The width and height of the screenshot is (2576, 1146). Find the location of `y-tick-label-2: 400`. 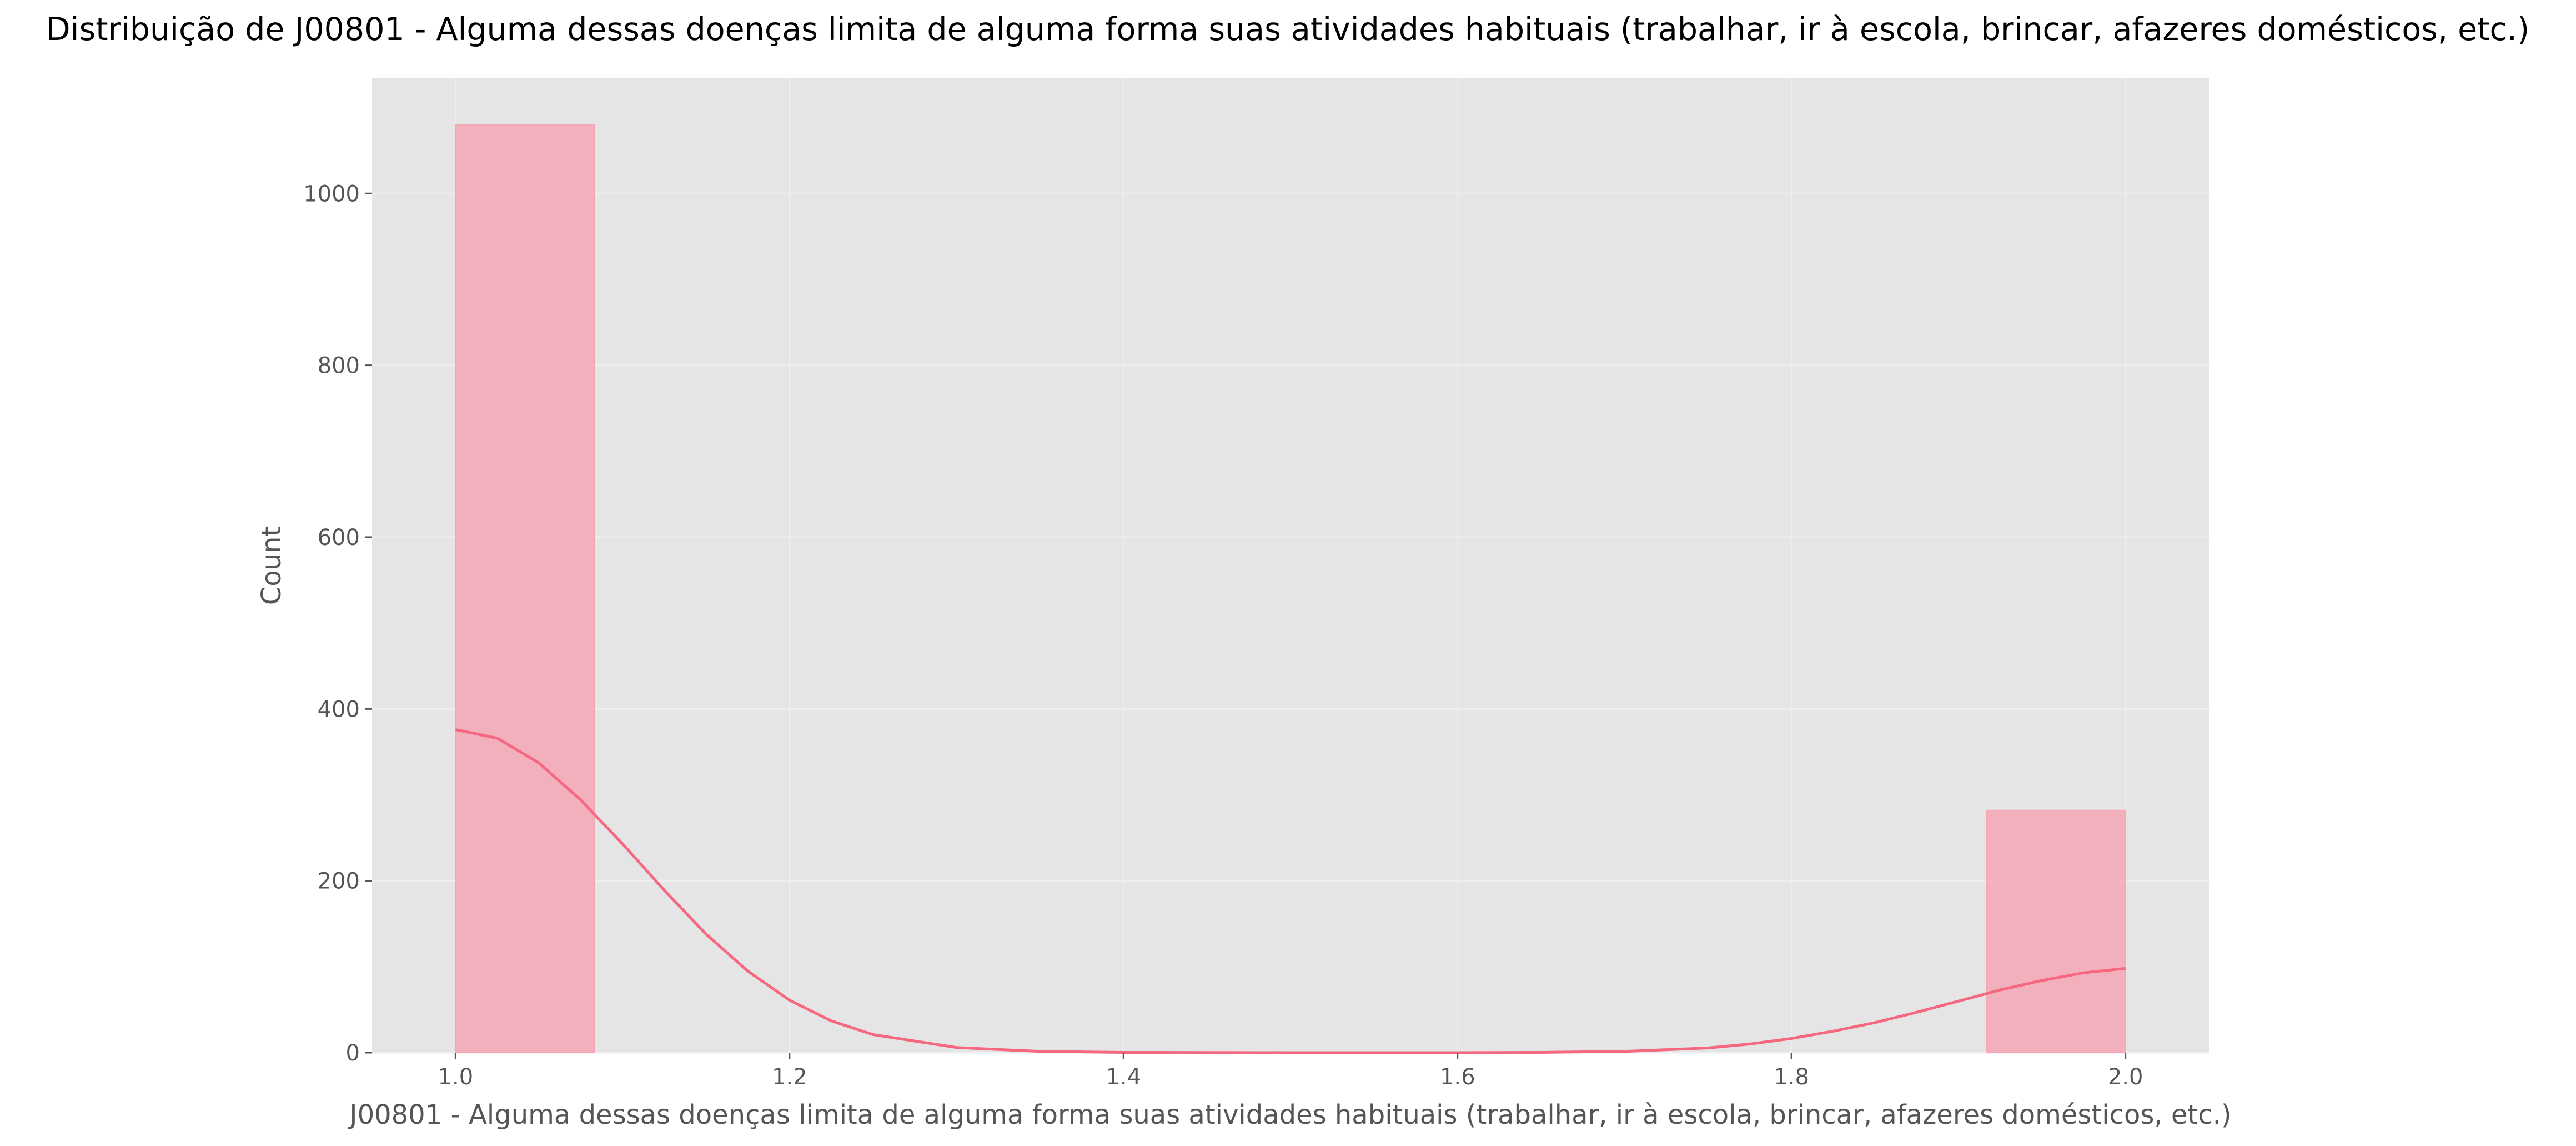

y-tick-label-2: 400 is located at coordinates (339, 710).